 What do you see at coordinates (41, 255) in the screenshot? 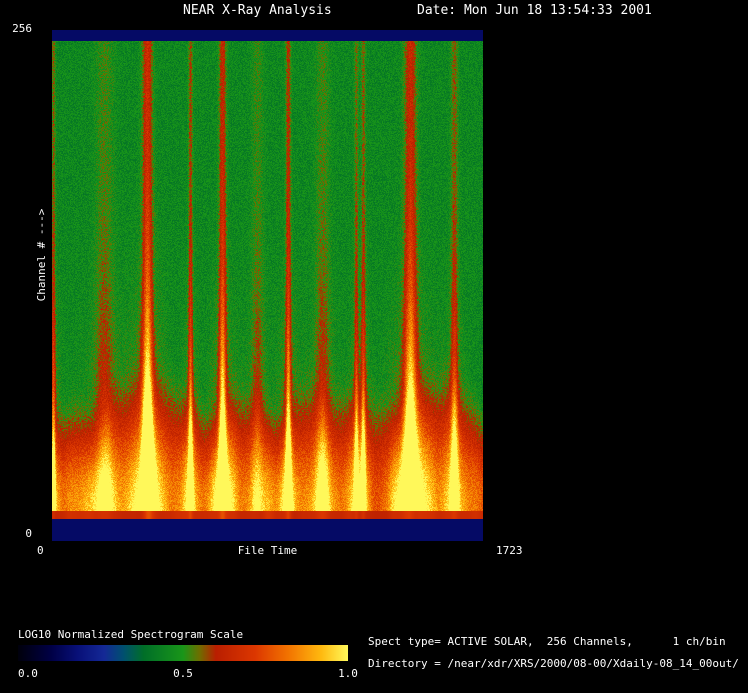
I see `y-axis-title: Channel # --->` at bounding box center [41, 255].